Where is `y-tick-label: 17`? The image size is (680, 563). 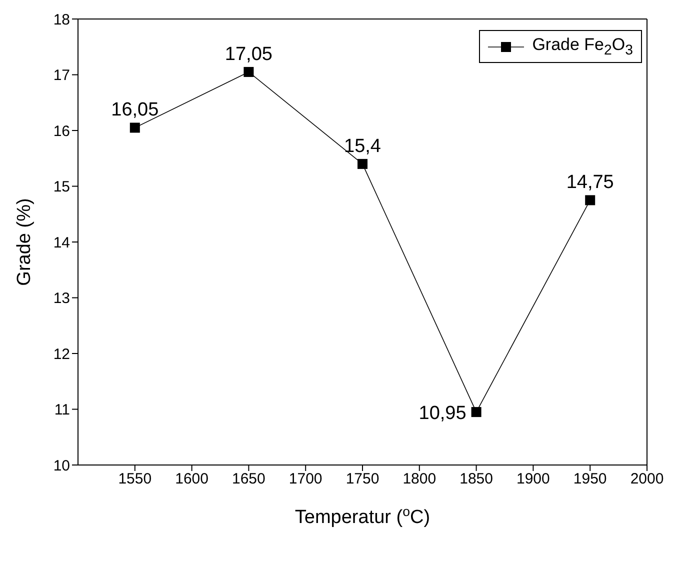 y-tick-label: 17 is located at coordinates (61, 75).